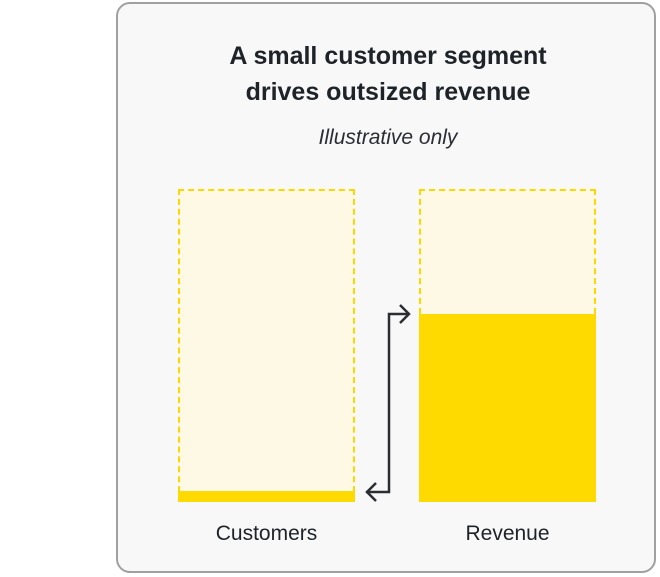  Describe the element at coordinates (388, 92) in the screenshot. I see `title-line-2: drives outsized revenue` at that location.